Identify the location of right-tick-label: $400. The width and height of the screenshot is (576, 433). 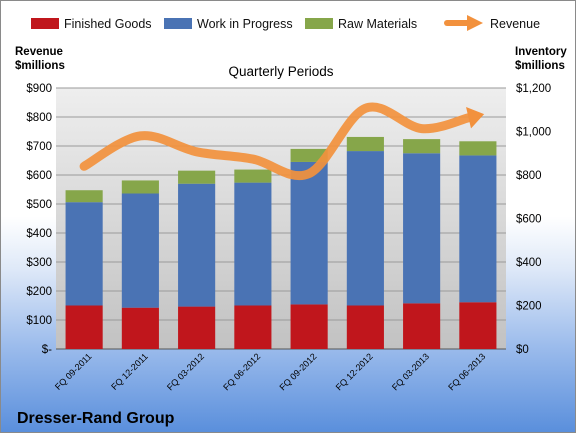
(529, 263).